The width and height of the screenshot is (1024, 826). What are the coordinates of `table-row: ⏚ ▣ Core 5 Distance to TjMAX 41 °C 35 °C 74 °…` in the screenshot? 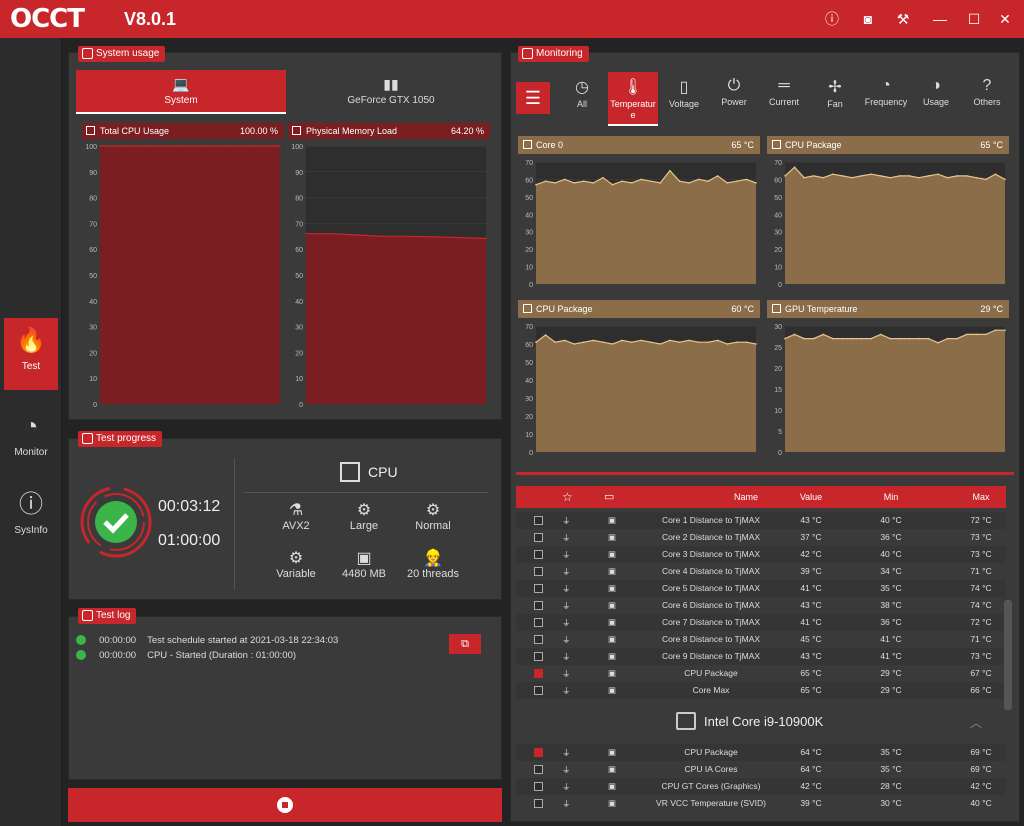 It's located at (761, 588).